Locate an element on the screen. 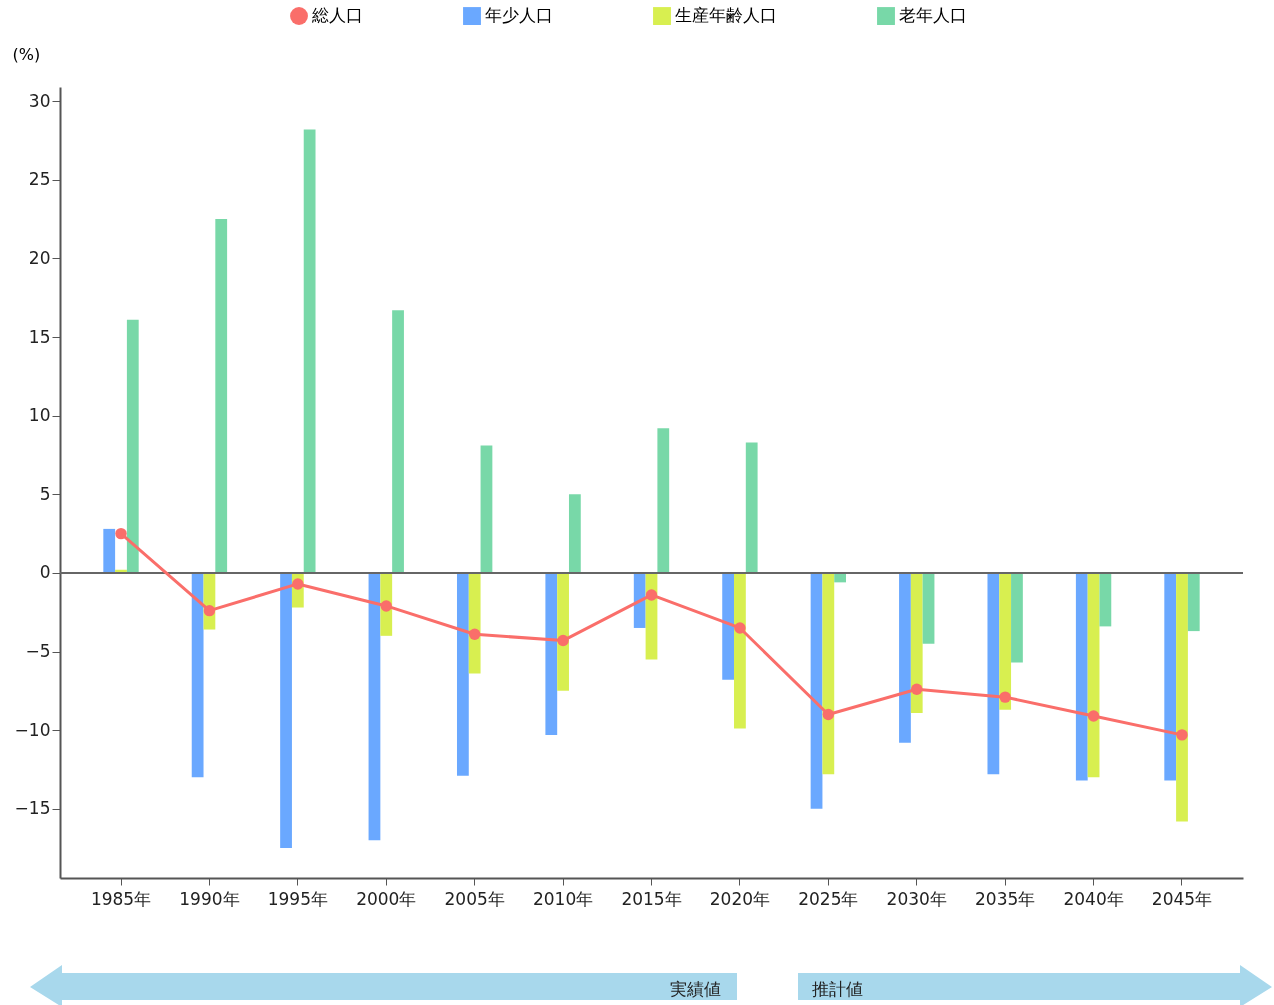 This screenshot has width=1274, height=1005. x-tick-label: 2010年 is located at coordinates (563, 898).